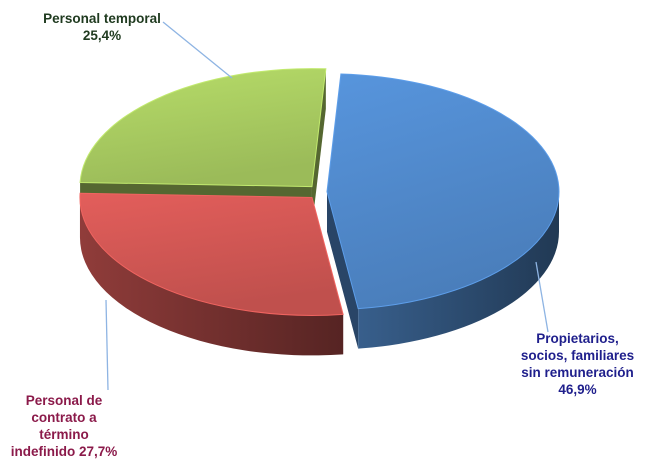 Image resolution: width=645 pixels, height=465 pixels. Describe the element at coordinates (577, 372) in the screenshot. I see `label-line: sin remuneración` at that location.